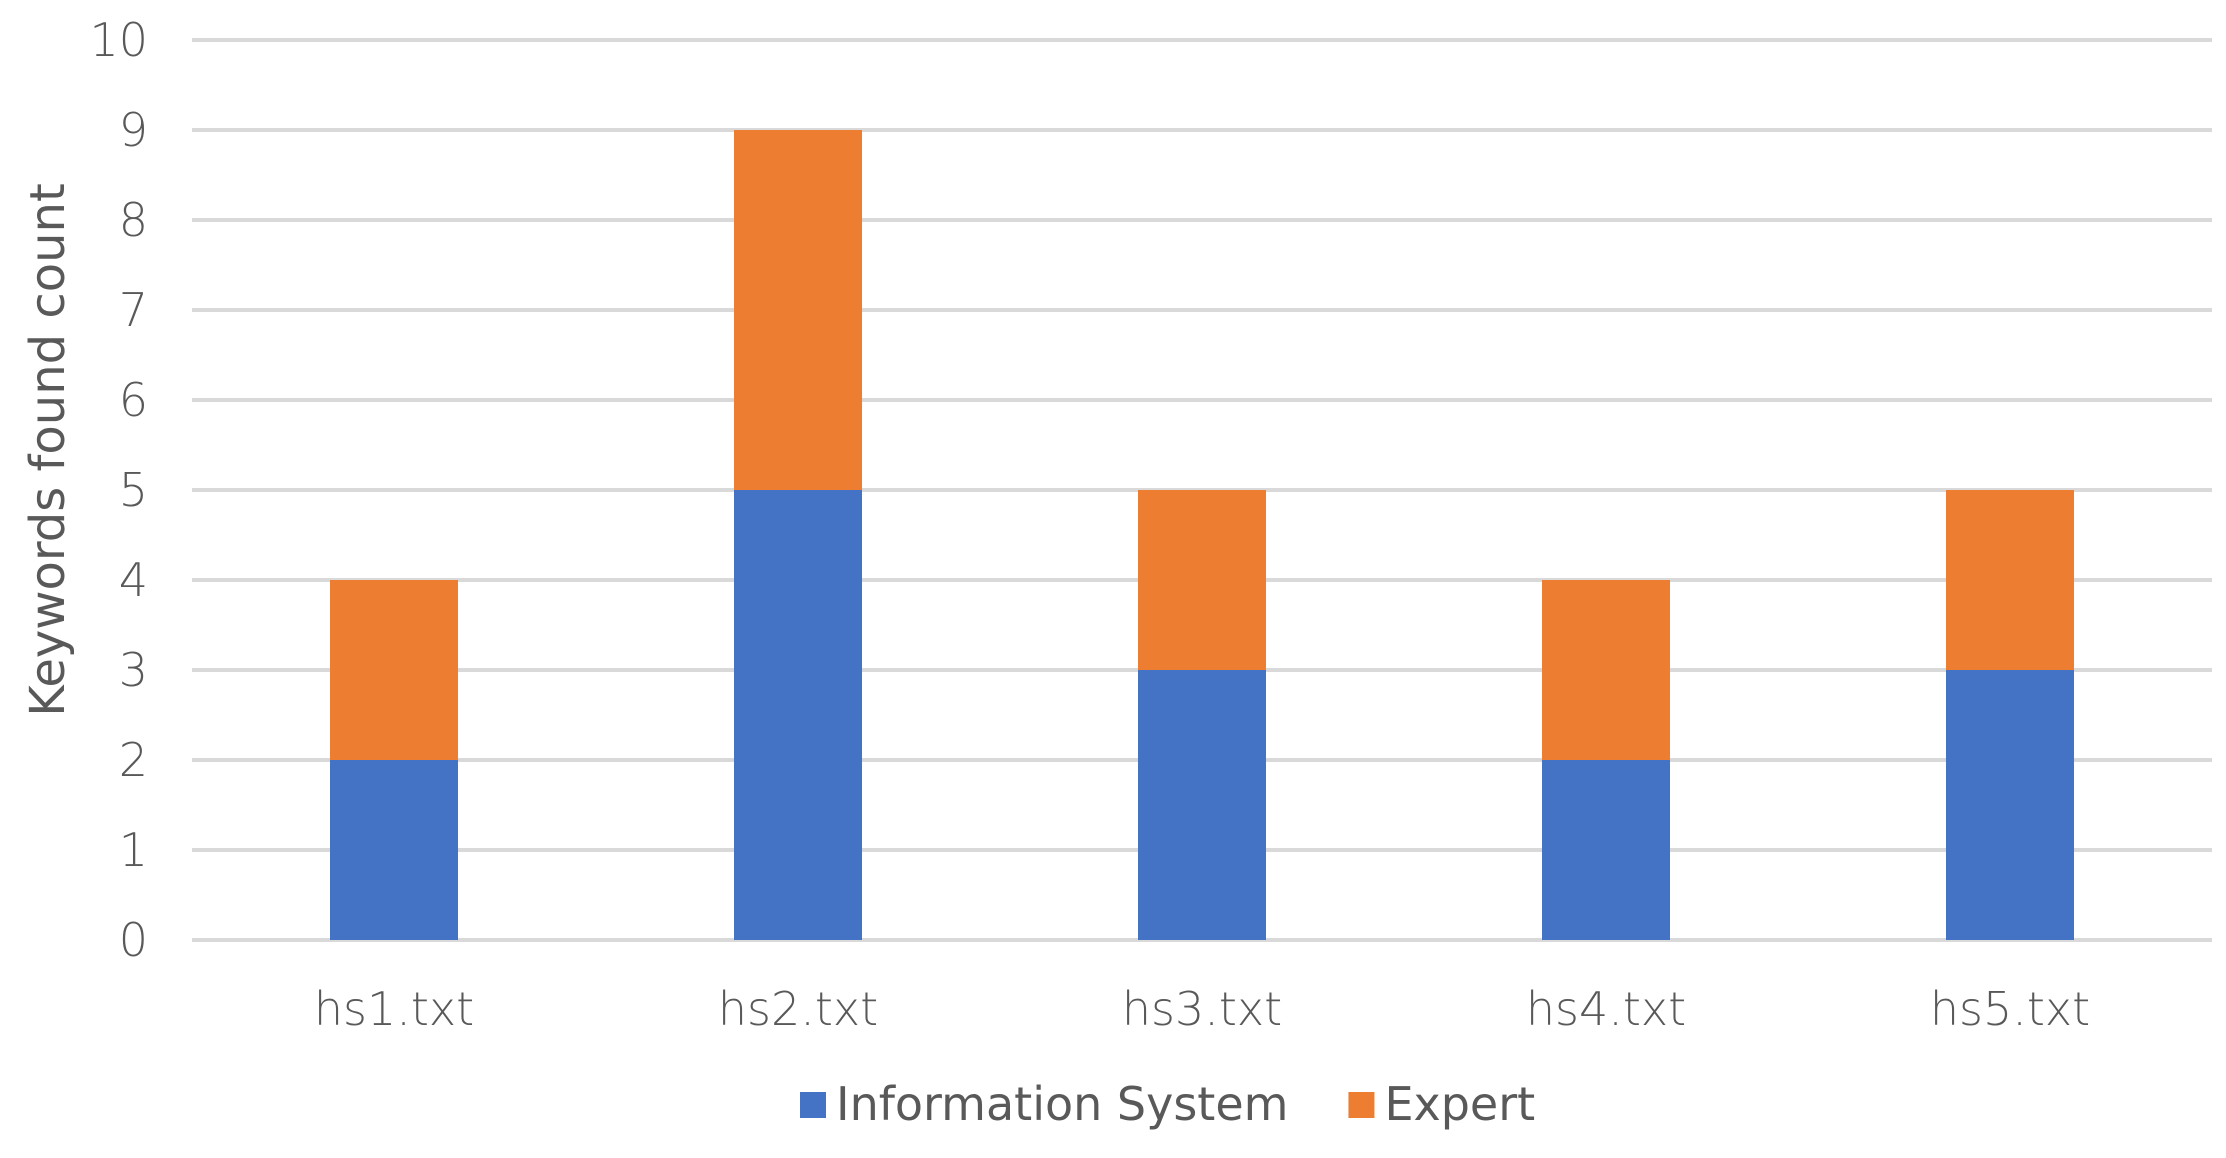 The height and width of the screenshot is (1158, 2226). I want to click on y-tick-label: 7, so click(133, 310).